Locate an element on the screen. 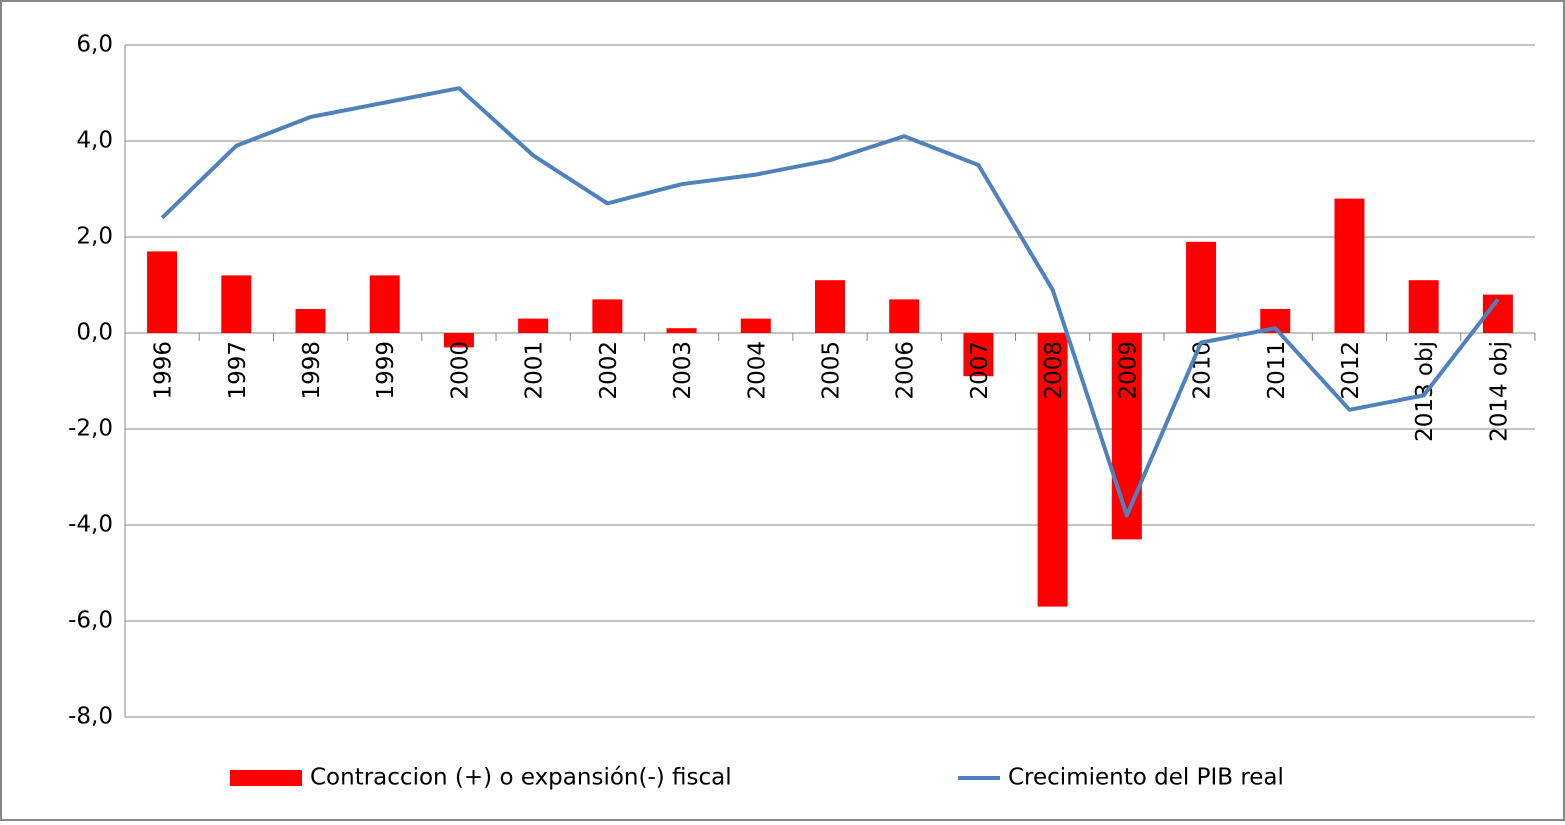  x-tick-label: 1998 is located at coordinates (312, 370).